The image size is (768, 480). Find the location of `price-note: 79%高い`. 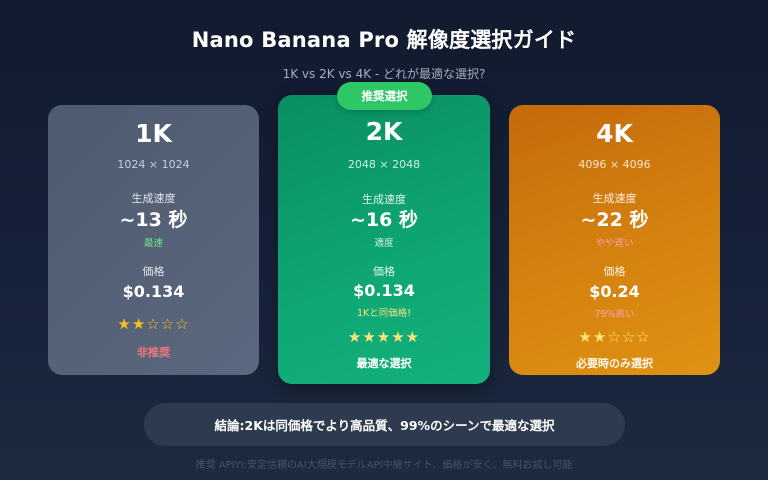

price-note: 79%高い is located at coordinates (614, 314).